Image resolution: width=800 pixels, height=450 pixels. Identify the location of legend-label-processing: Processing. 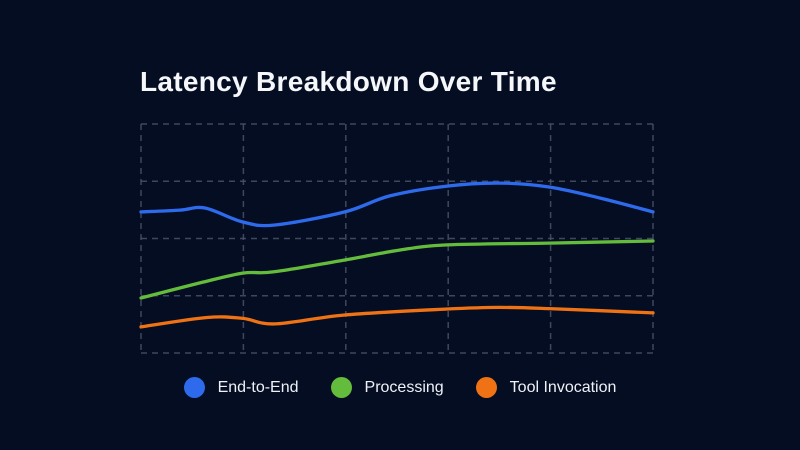
(404, 387).